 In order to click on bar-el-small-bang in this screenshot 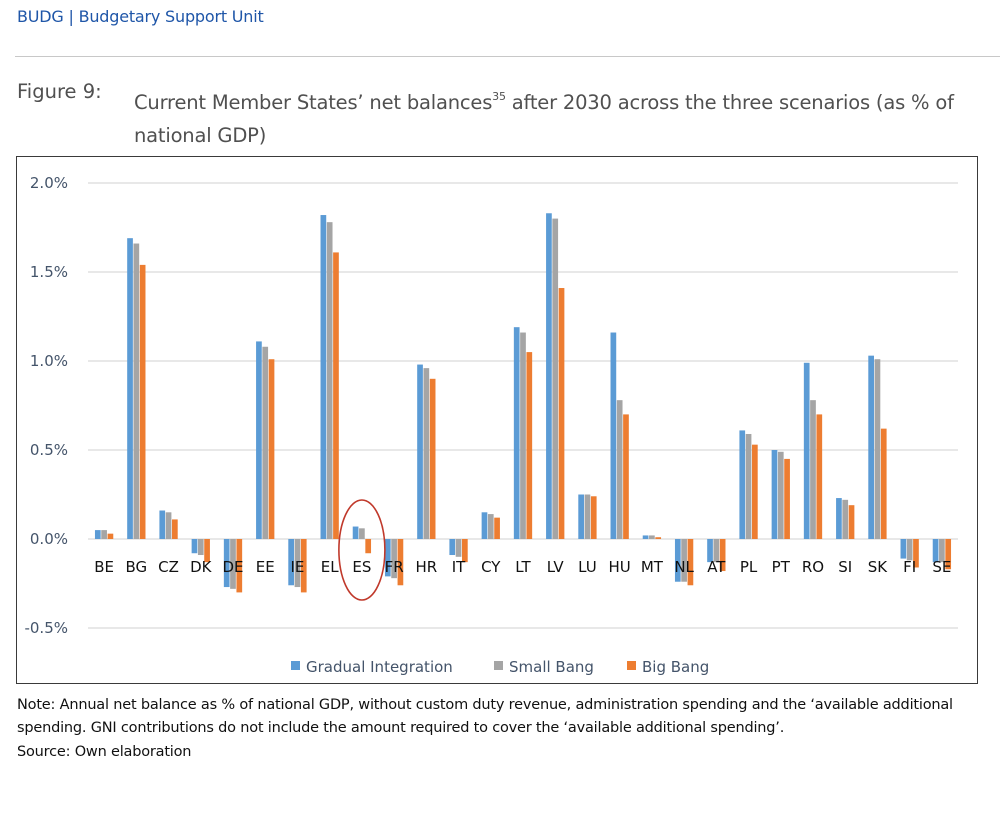, I will do `click(329, 380)`.